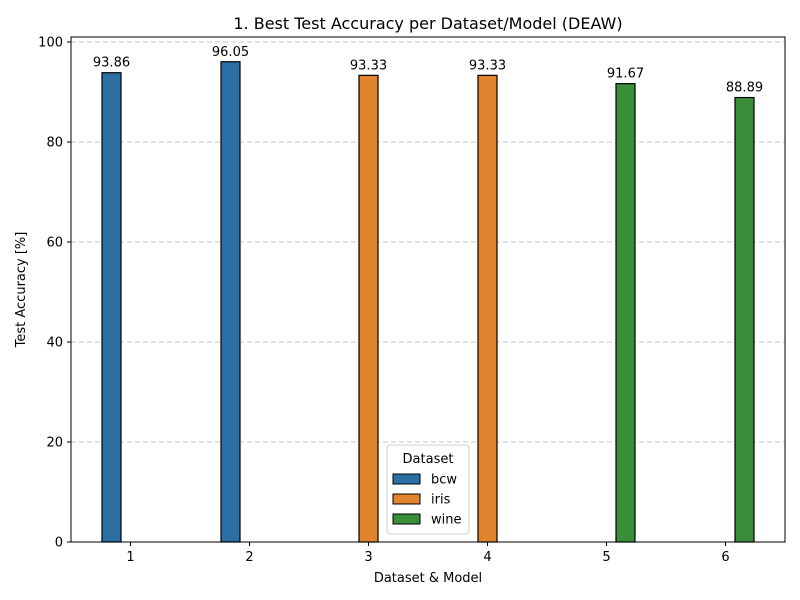  What do you see at coordinates (606, 557) in the screenshot?
I see `x-tick-label: 5` at bounding box center [606, 557].